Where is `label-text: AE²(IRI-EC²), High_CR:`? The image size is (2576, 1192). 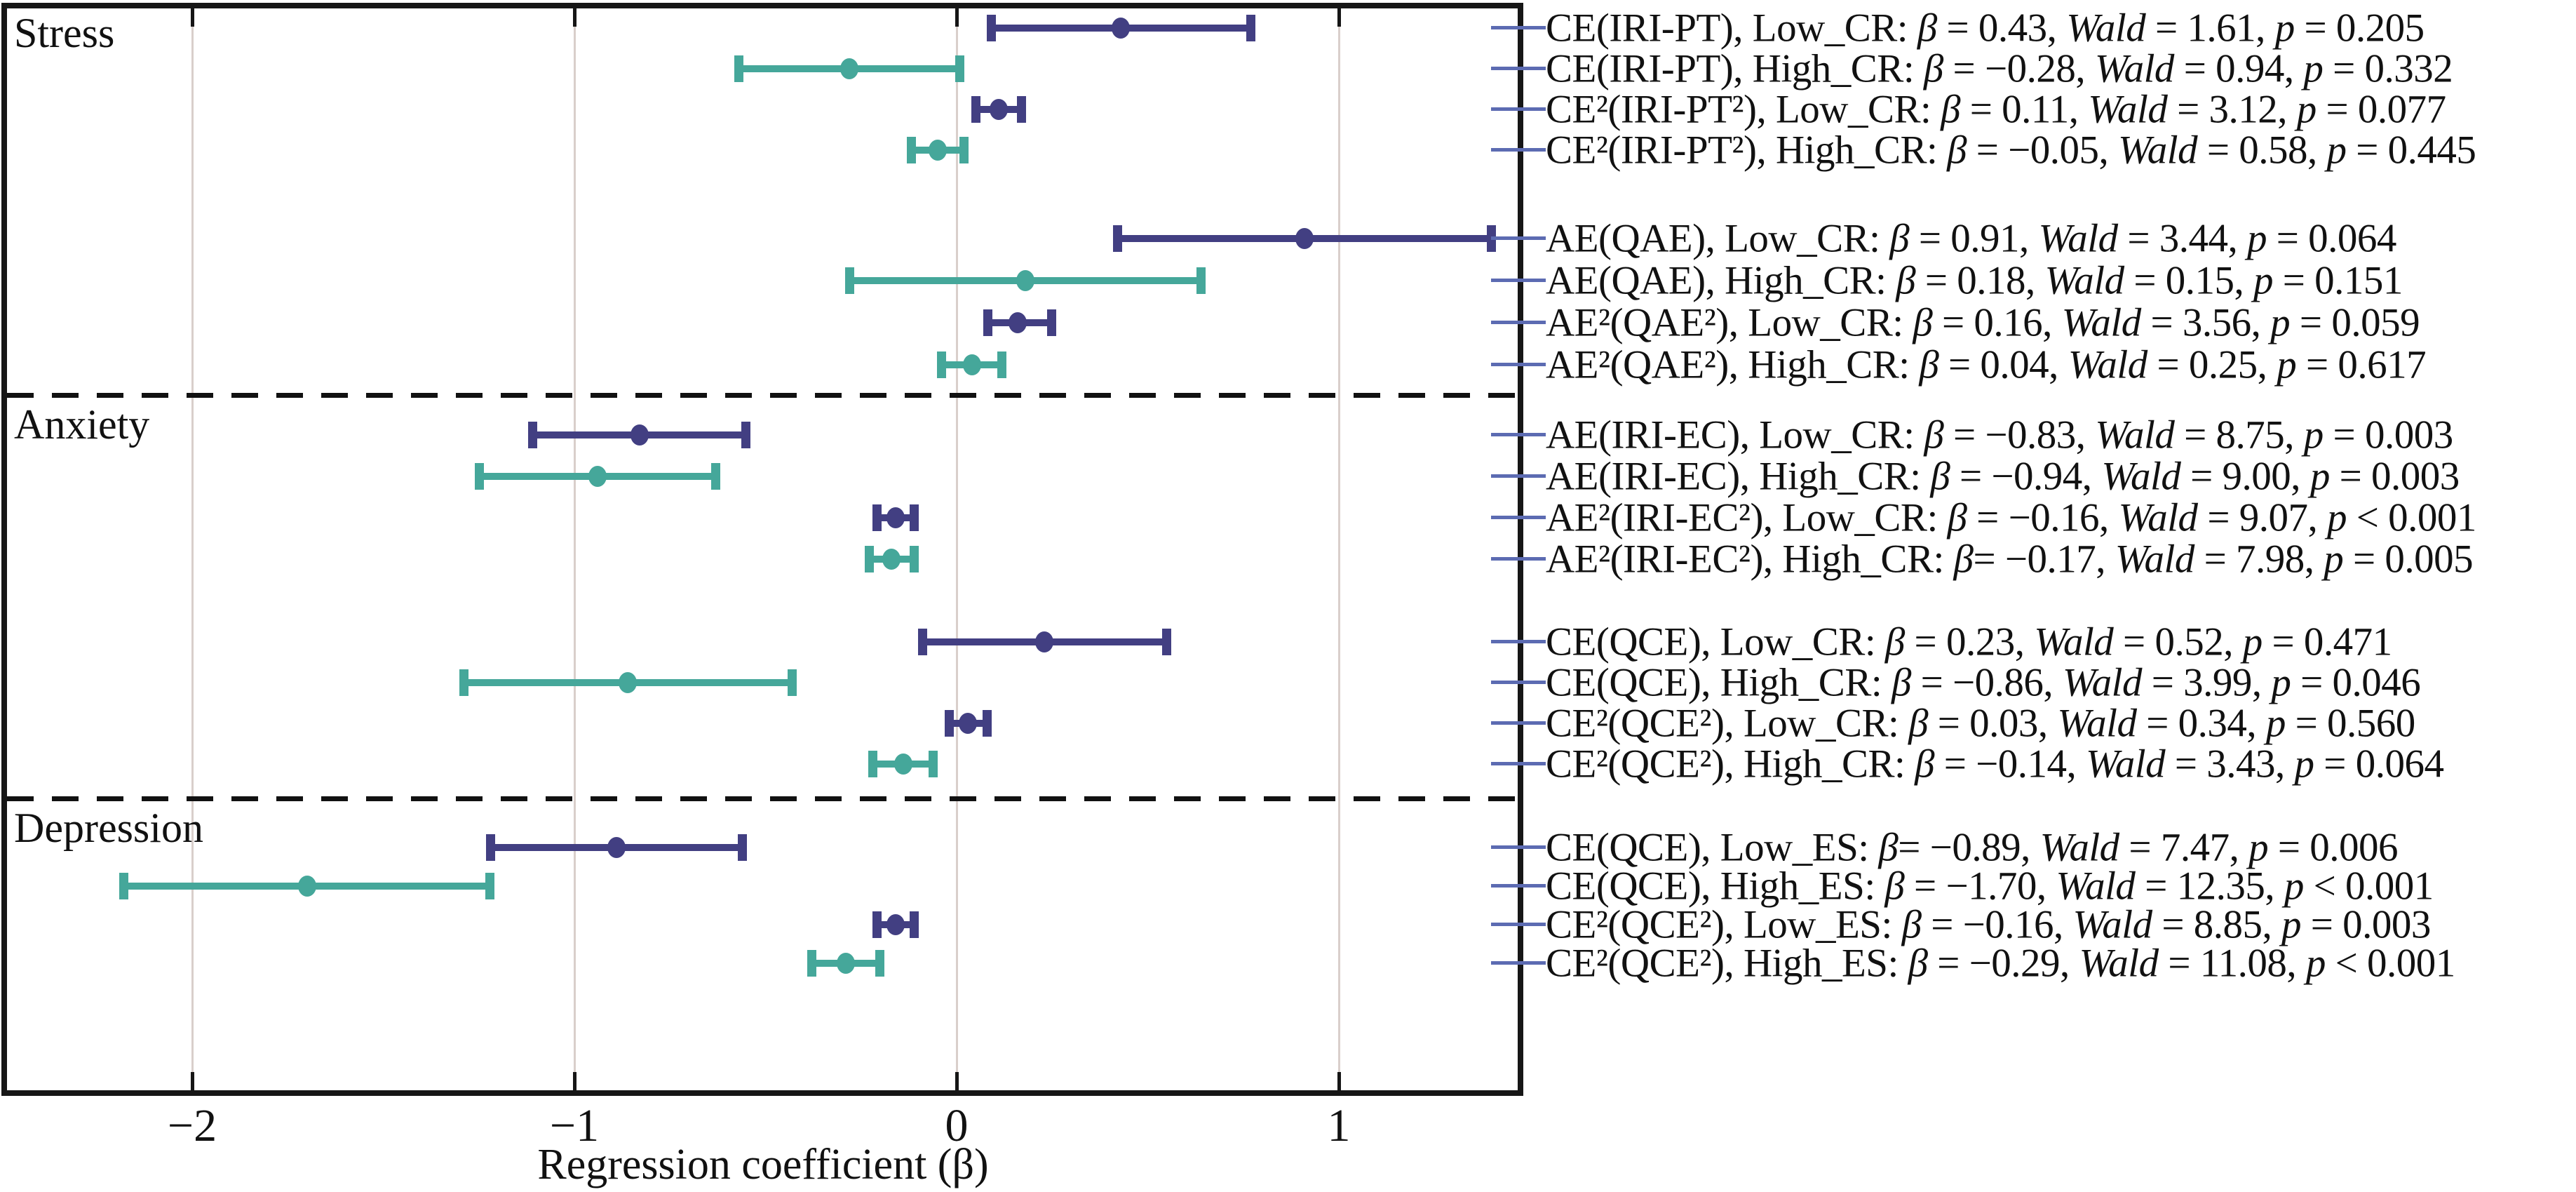
label-text: AE²(IRI-EC²), High_CR: is located at coordinates (1750, 559).